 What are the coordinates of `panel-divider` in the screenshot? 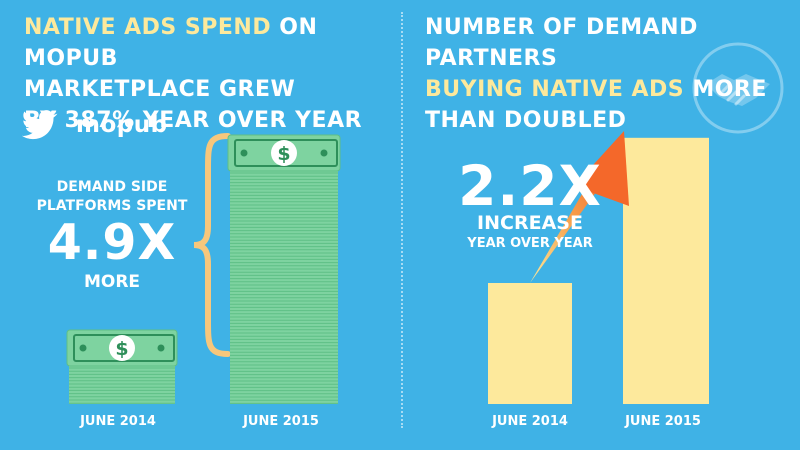 It's located at (402, 220).